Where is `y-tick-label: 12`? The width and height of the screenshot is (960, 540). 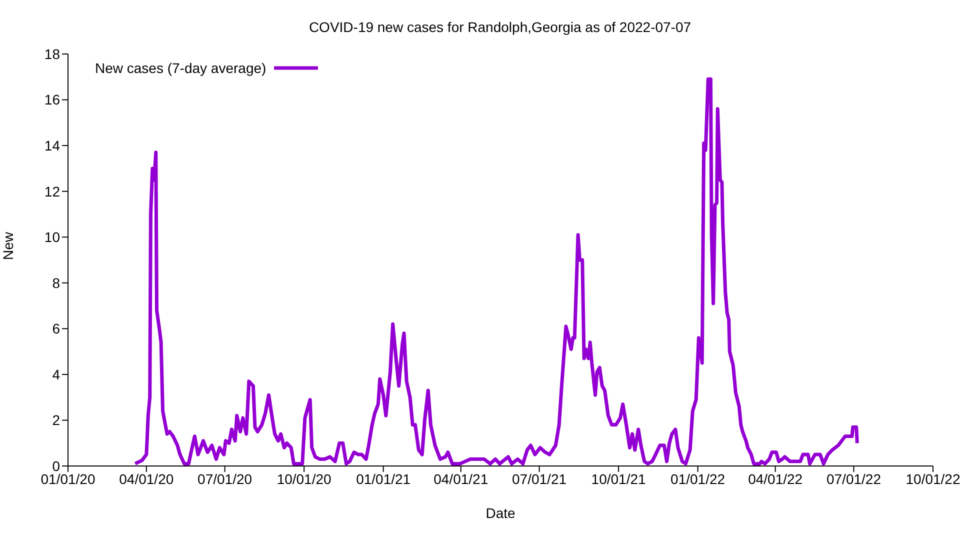 y-tick-label: 12 is located at coordinates (52, 191).